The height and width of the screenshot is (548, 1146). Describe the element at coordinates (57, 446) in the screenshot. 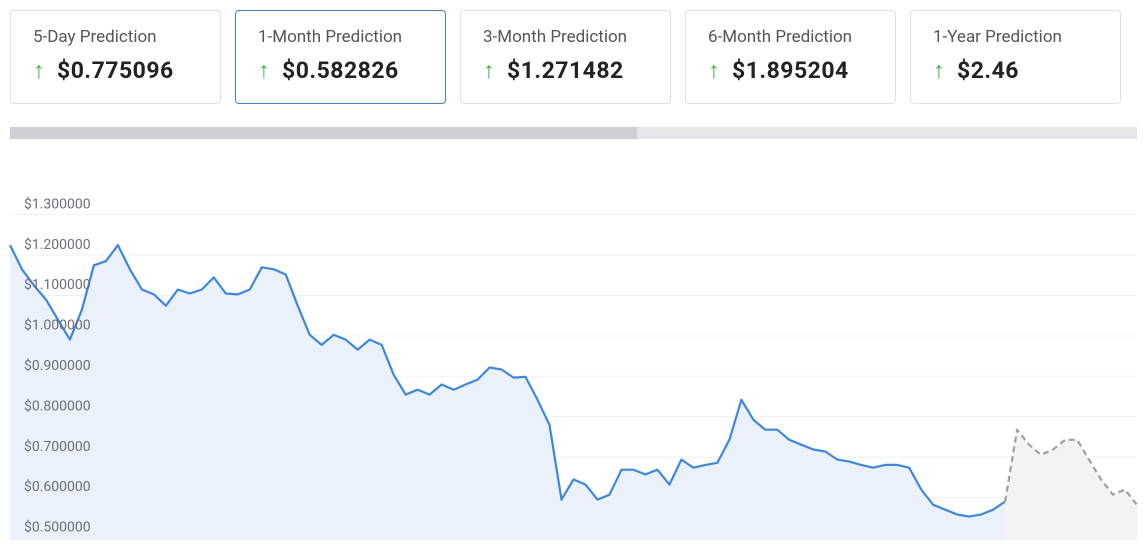

I see `y-tick-label: $0.700000` at that location.